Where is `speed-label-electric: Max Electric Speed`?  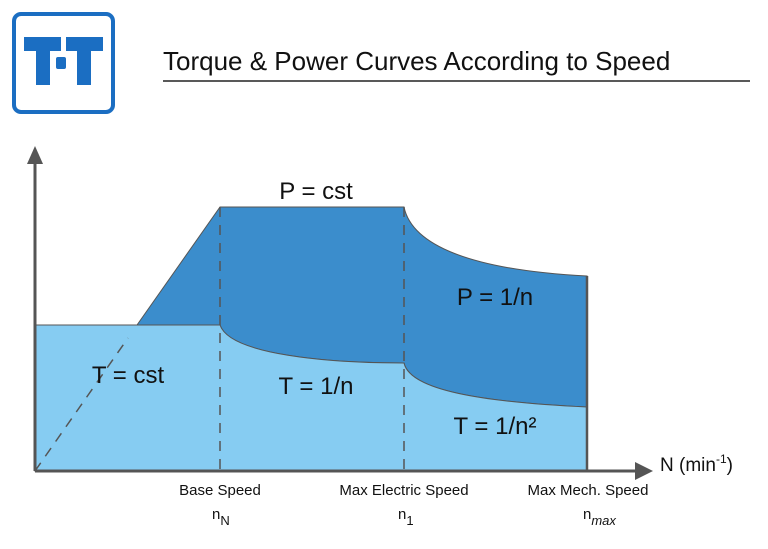
speed-label-electric: Max Electric Speed is located at coordinates (403, 490).